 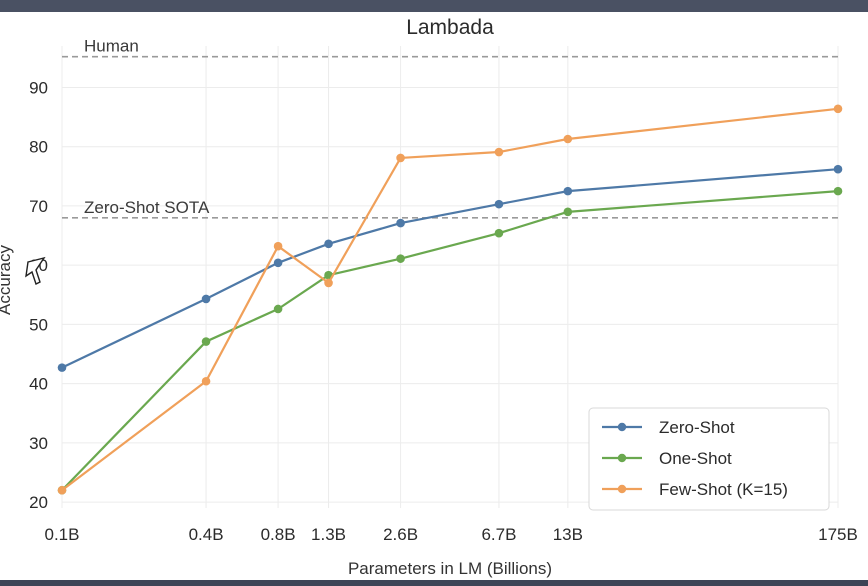 What do you see at coordinates (838, 534) in the screenshot?
I see `x-tick-label-175b: 175B` at bounding box center [838, 534].